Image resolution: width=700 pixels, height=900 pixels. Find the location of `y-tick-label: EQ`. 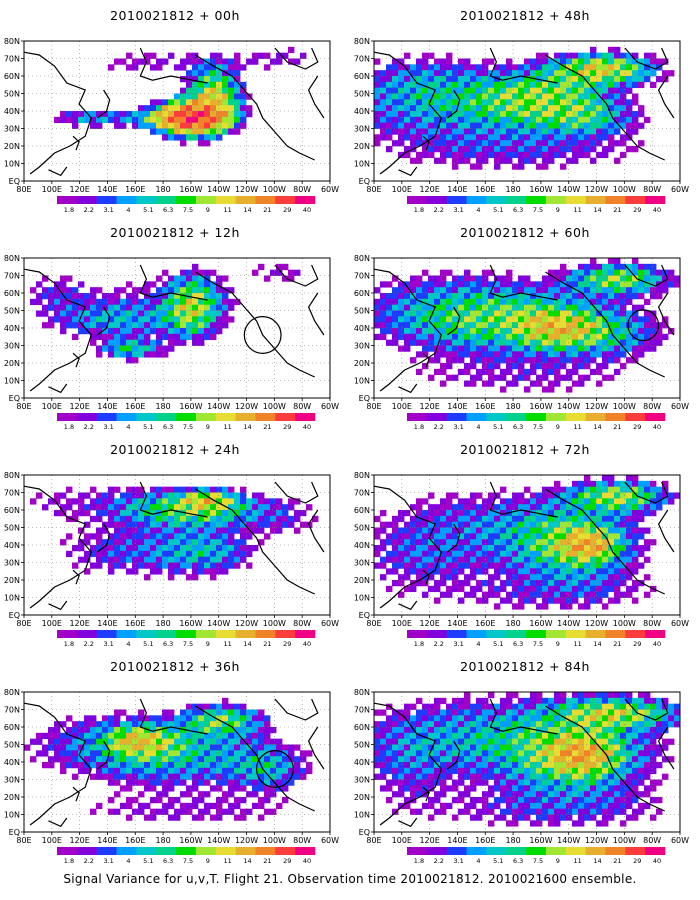

y-tick-label: EQ is located at coordinates (364, 615).